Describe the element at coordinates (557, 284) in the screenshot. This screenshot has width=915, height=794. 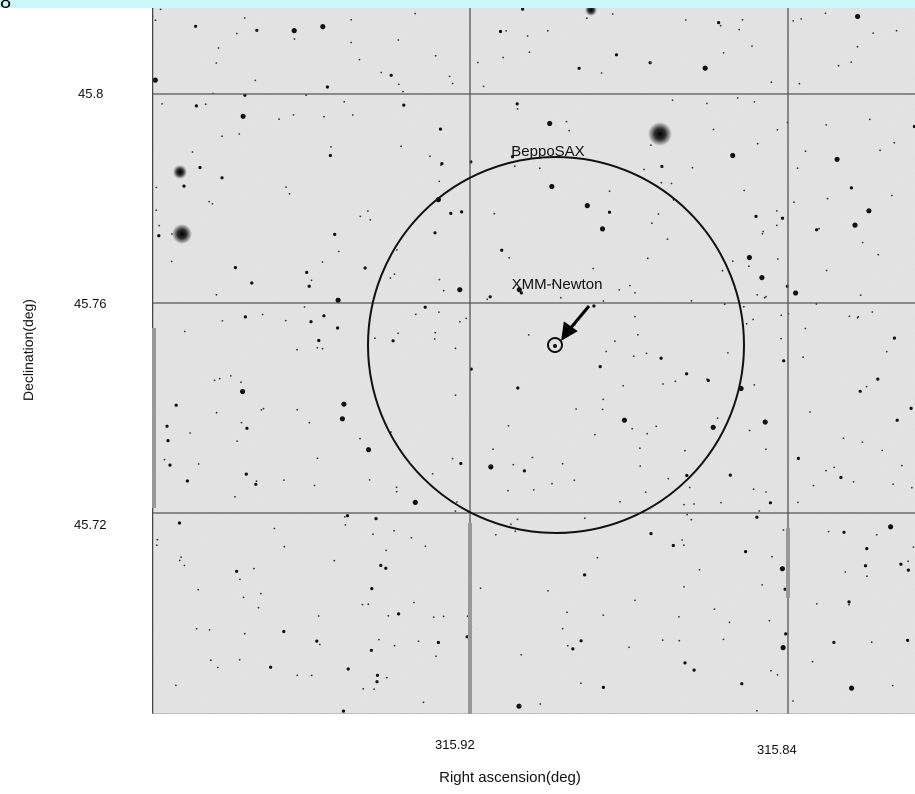
I see `xmm-newton-label: XMM-Newton` at that location.